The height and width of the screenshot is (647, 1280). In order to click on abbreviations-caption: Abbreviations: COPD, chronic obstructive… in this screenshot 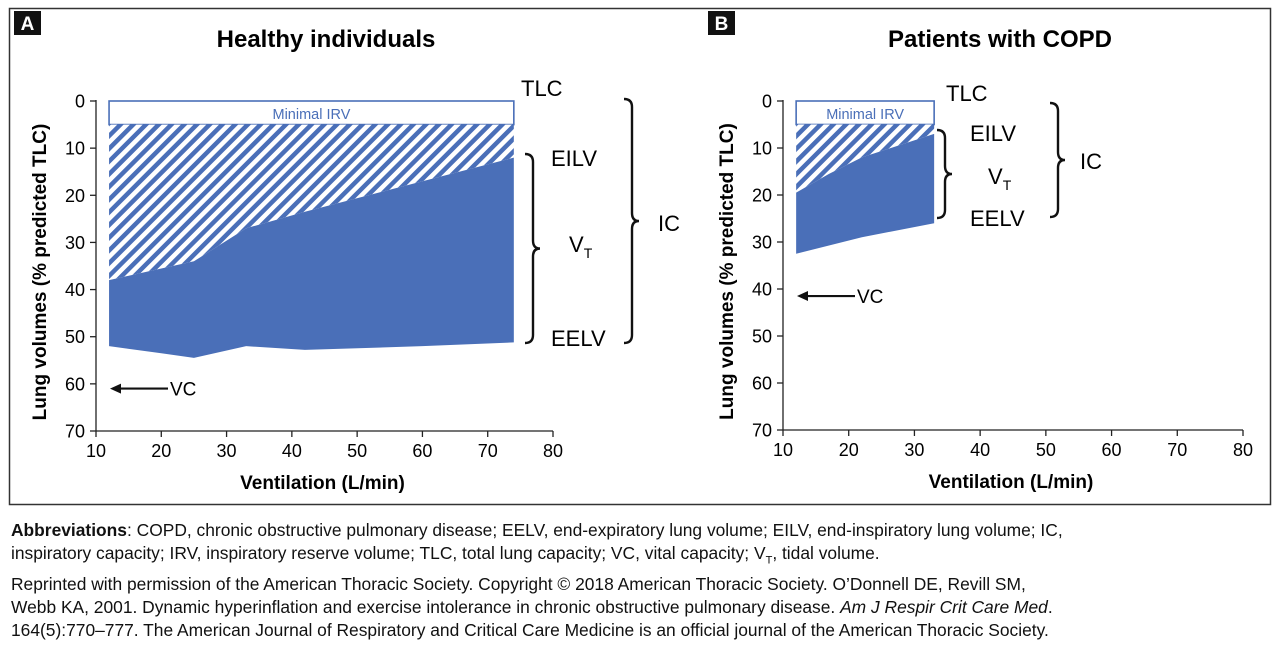, I will do `click(642, 545)`.